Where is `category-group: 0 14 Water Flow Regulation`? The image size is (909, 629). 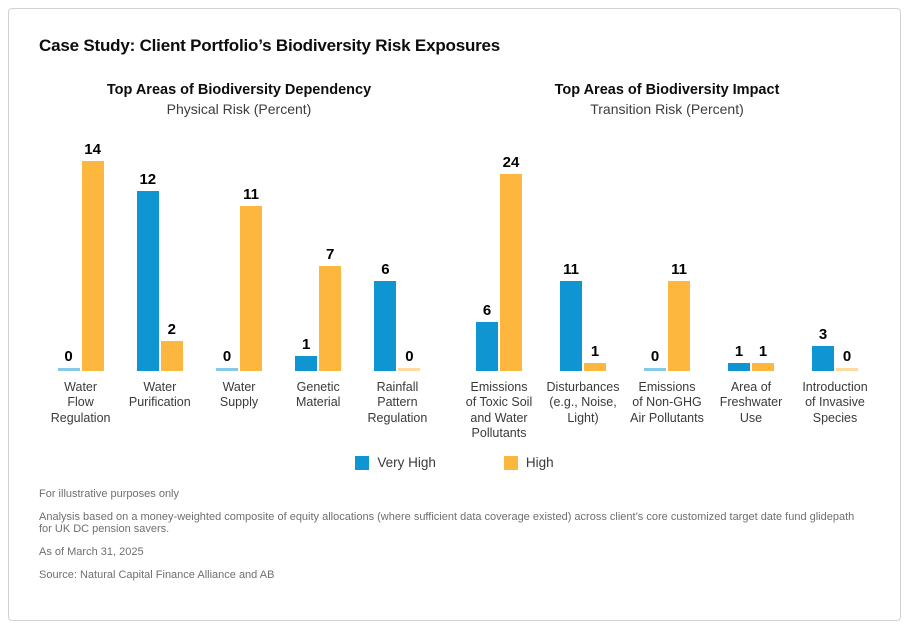
category-group: 0 14 Water Flow Regulation is located at coordinates (80, 283).